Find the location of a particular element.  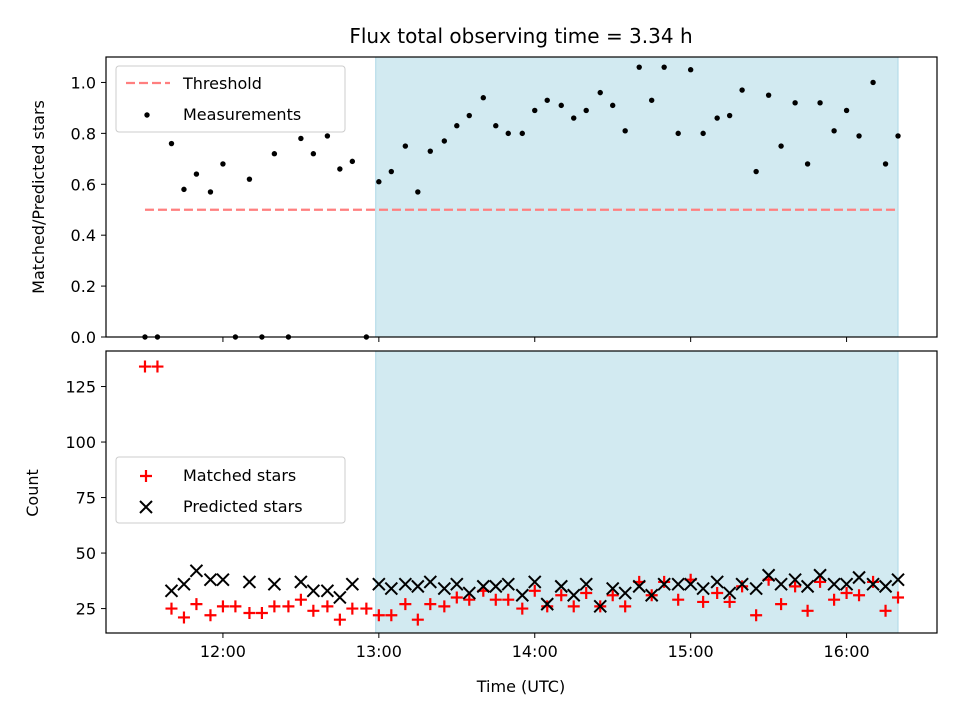

y-tick-label: 0.8 is located at coordinates (83, 133).